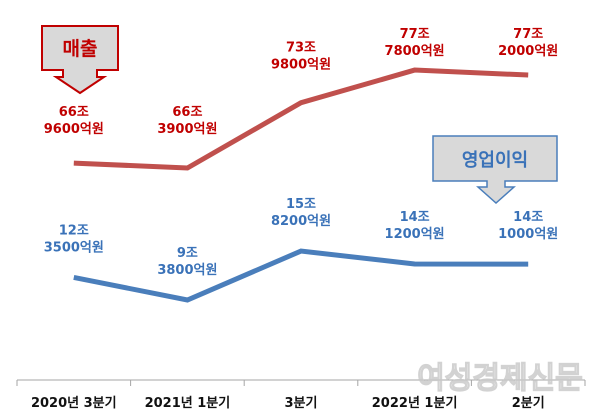 This screenshot has height=415, width=600. I want to click on data-label: 66조 9600억원, so click(74, 121).